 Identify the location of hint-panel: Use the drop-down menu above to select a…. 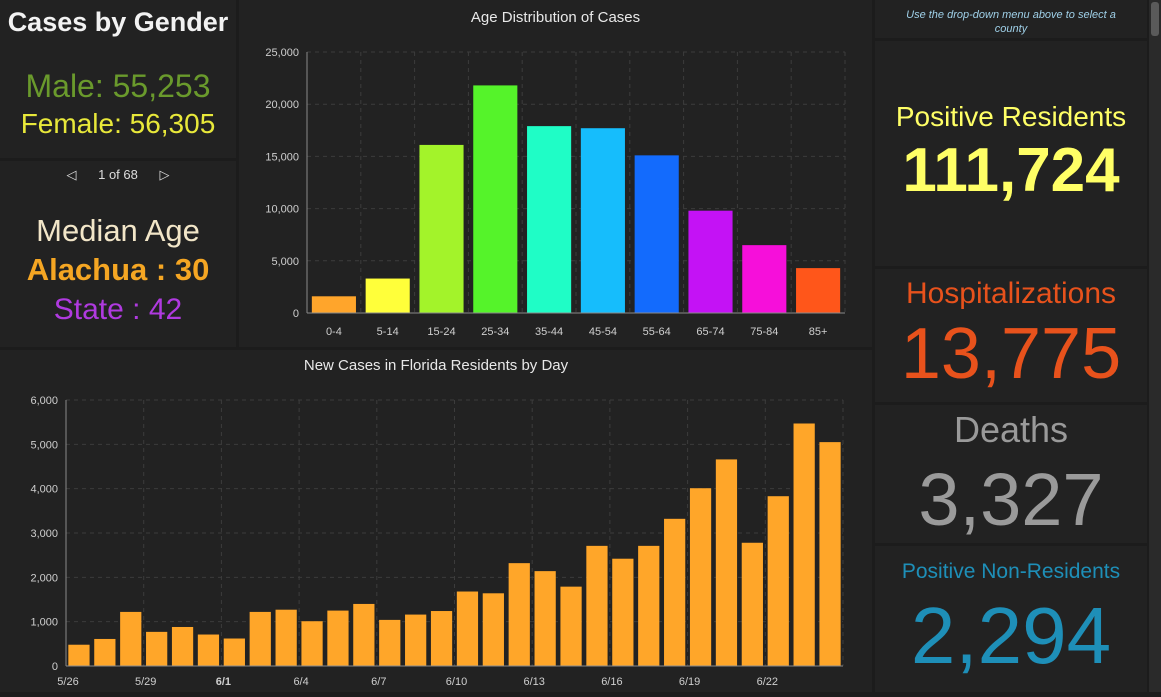
(1011, 19).